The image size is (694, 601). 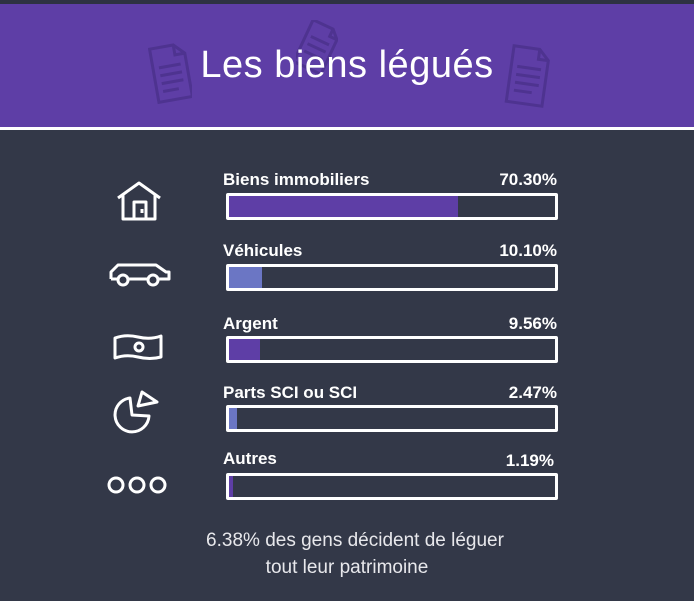 What do you see at coordinates (532, 323) in the screenshot?
I see `bar-value-label: 9.56%` at bounding box center [532, 323].